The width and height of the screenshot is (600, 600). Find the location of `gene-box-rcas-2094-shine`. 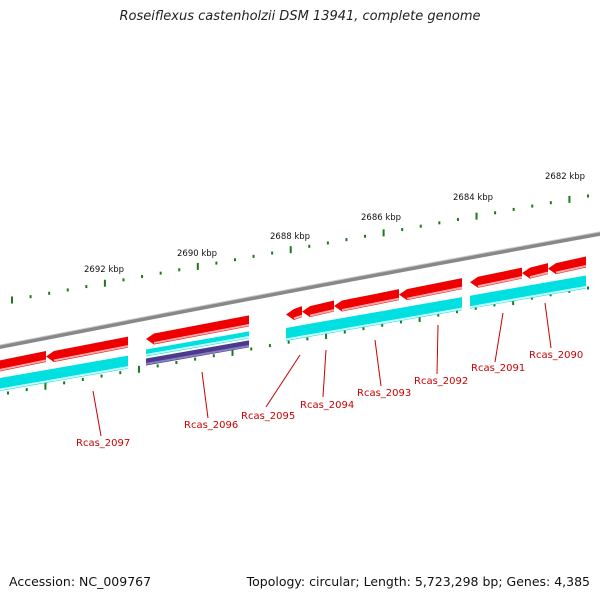

gene-box-rcas-2094-shine is located at coordinates (318, 334).